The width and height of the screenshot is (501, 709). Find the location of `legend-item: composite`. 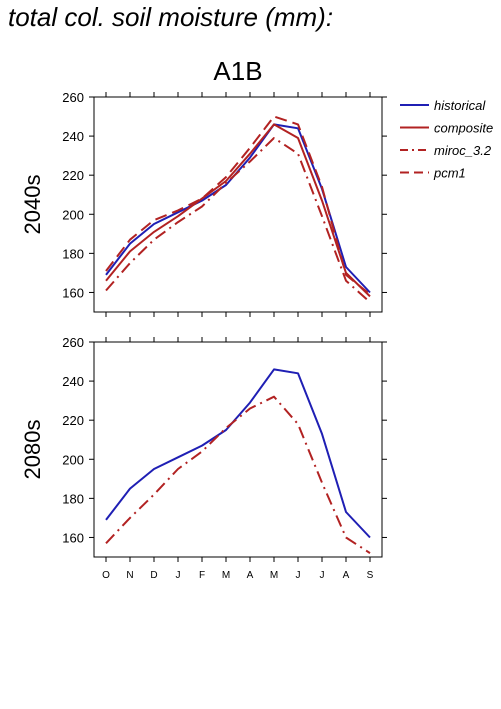

legend-item: composite is located at coordinates (446, 128).